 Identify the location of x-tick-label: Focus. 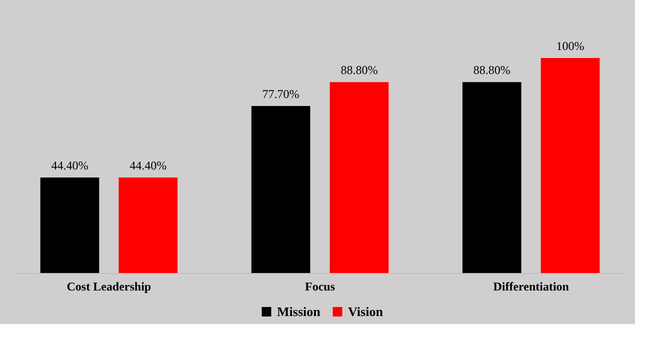
(320, 287).